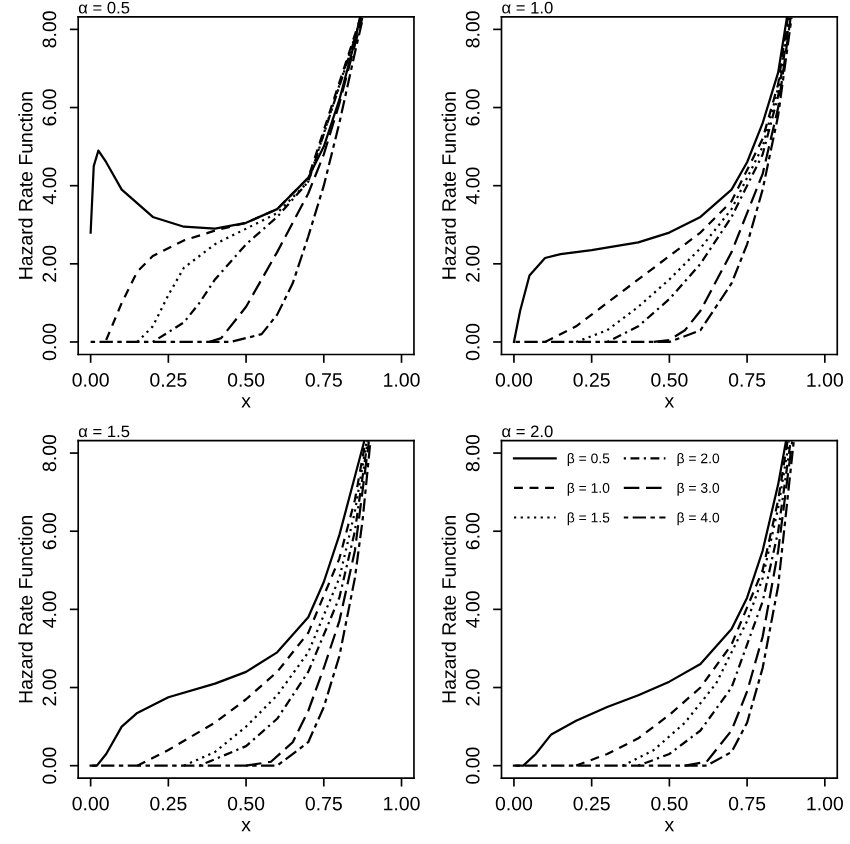  I want to click on chart-title: α = 1.0, so click(527, 7).